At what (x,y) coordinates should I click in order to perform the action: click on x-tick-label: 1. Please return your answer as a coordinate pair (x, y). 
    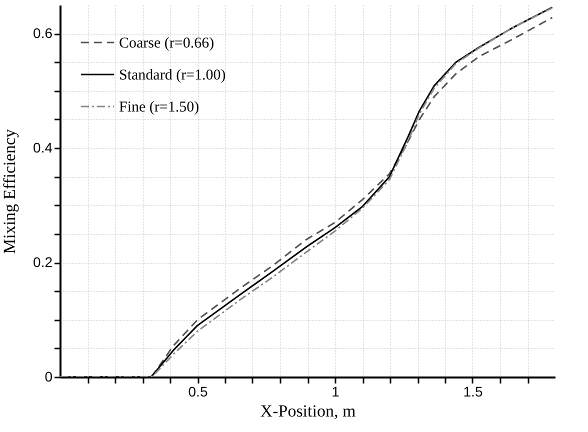
    Looking at the image, I should click on (336, 392).